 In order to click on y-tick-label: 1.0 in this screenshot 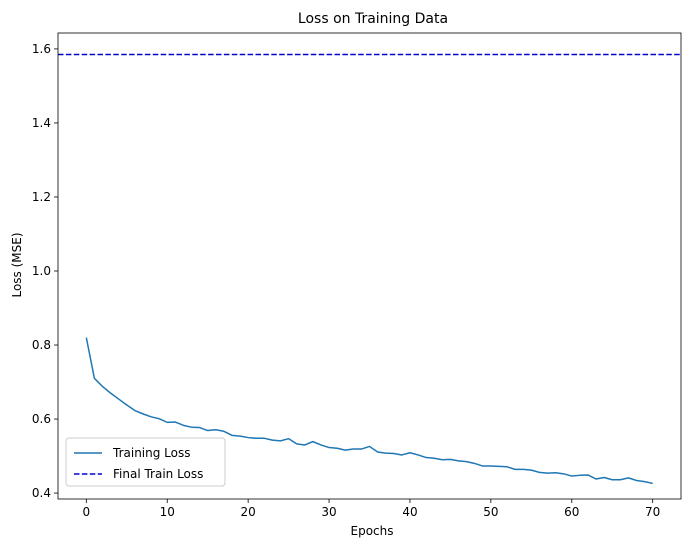, I will do `click(41, 271)`.